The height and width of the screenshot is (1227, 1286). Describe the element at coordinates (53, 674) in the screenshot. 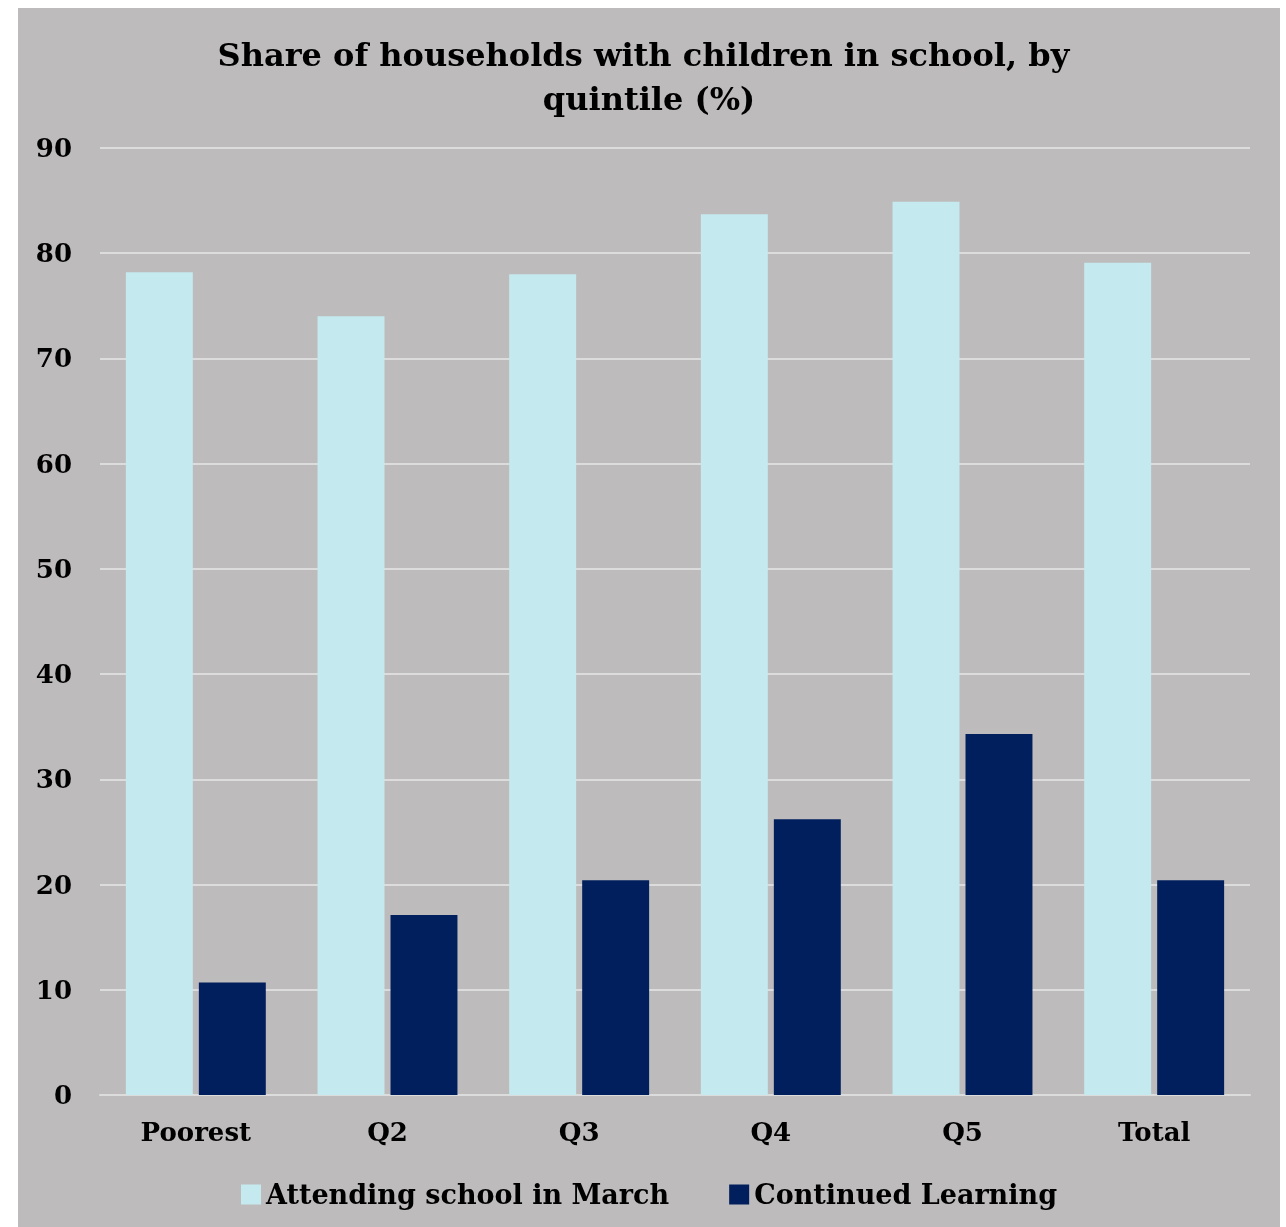

I see `y-tick-label: 40` at that location.